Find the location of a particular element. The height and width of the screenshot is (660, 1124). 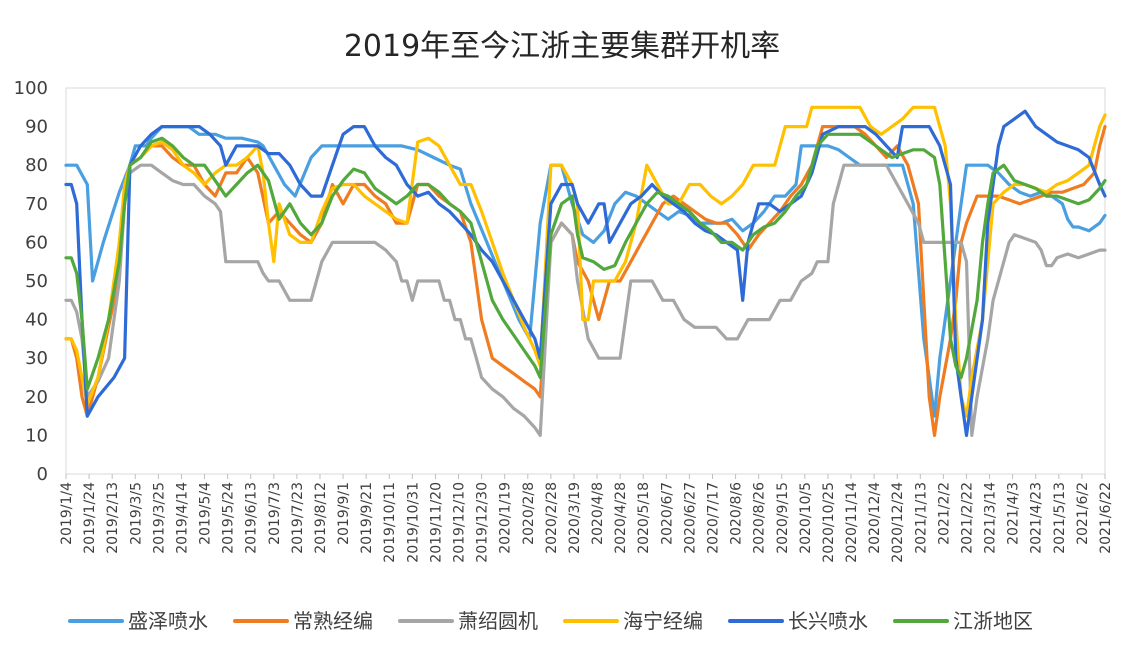

x-tick-label: 2020/8/6 is located at coordinates (737, 513).